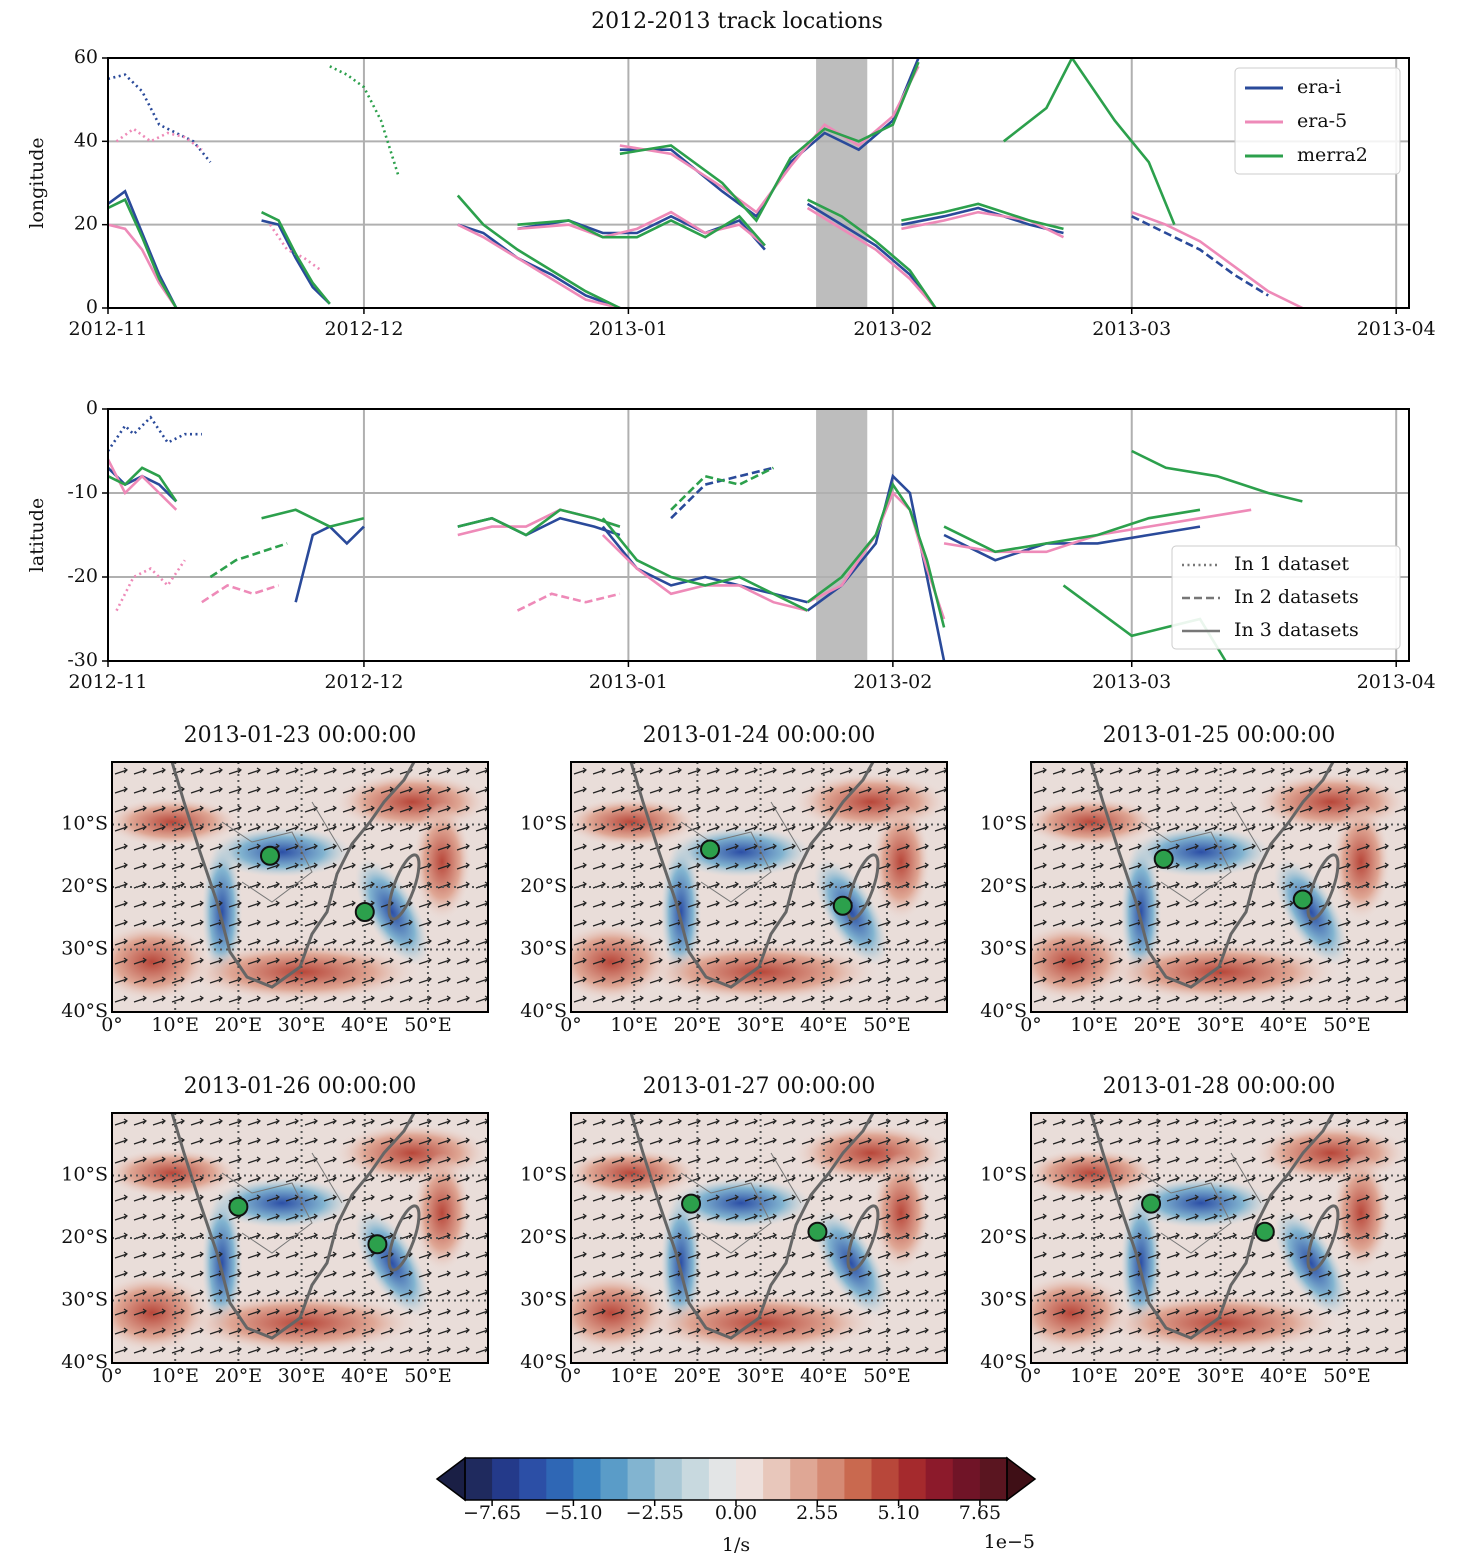  Describe the element at coordinates (82, 492) in the screenshot. I see `y-tick-label: -10` at that location.